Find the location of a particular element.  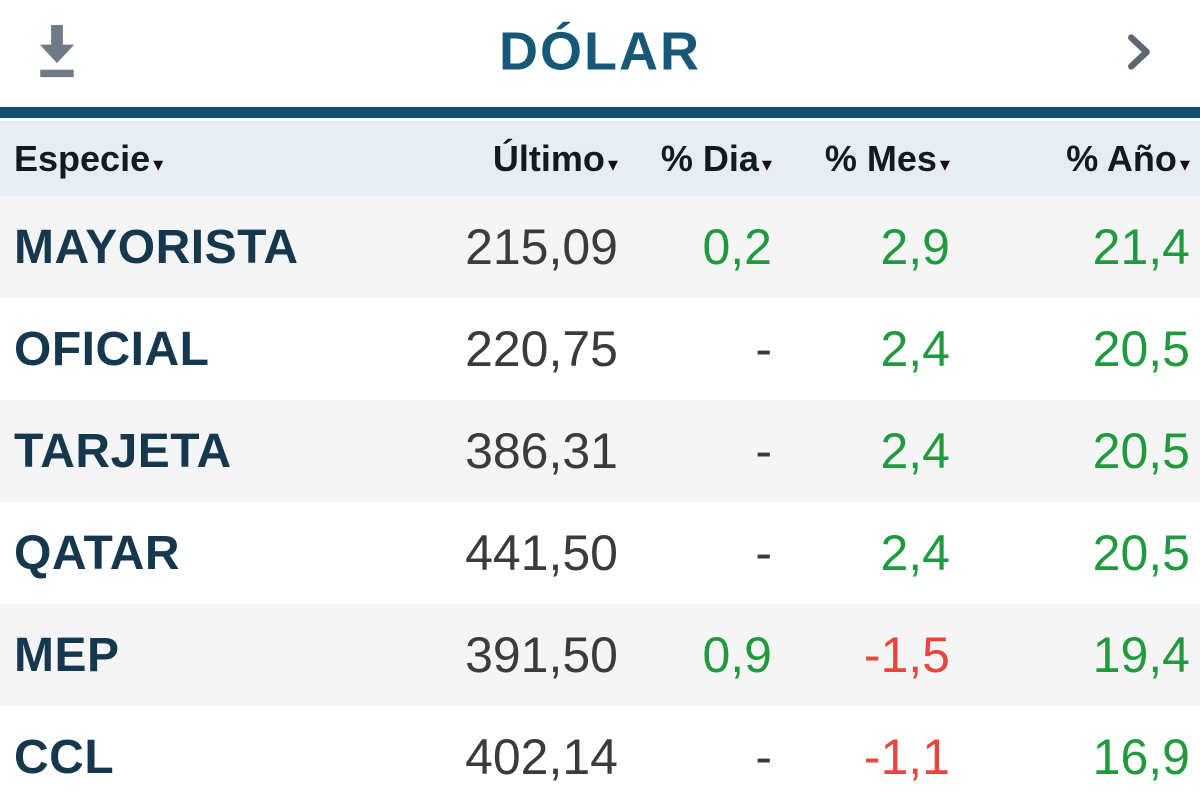

ultimo-value: 441,50 is located at coordinates (541, 553).